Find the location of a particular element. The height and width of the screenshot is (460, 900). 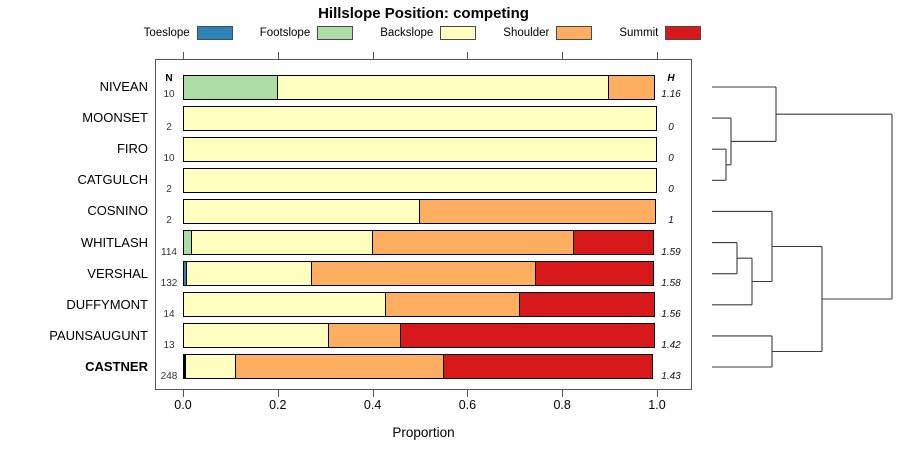

n-value-paunsaugunt: 13 is located at coordinates (169, 345).